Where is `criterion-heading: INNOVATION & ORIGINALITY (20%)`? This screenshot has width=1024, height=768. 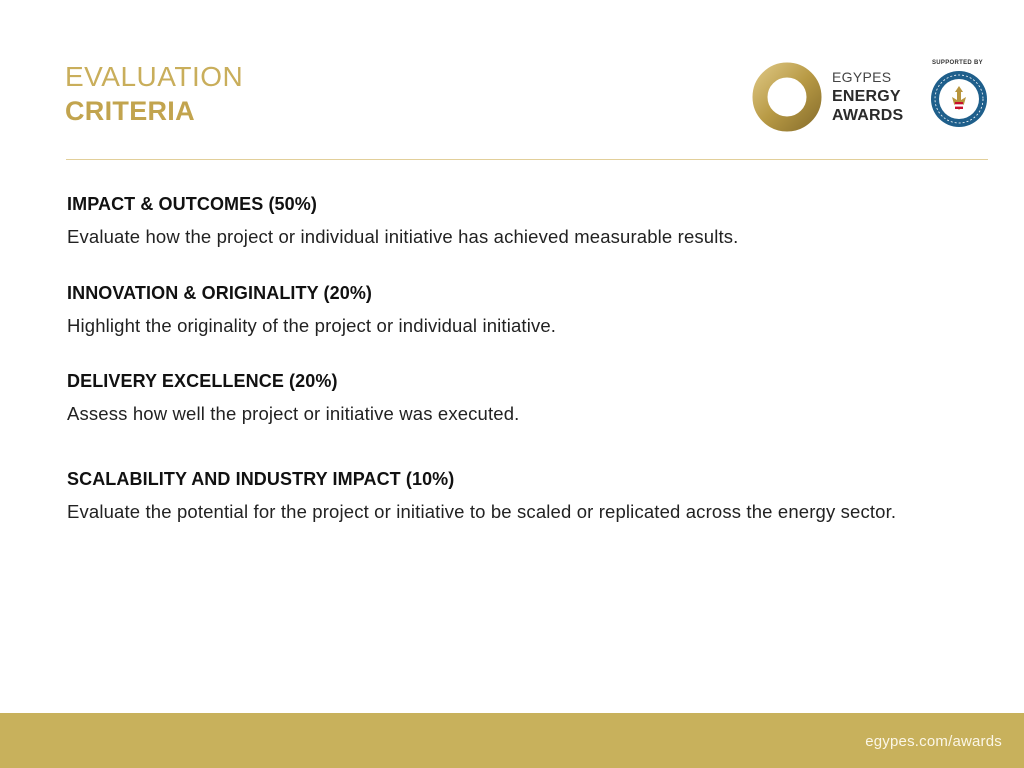
criterion-heading: INNOVATION & ORIGINALITY (20%) is located at coordinates (220, 293).